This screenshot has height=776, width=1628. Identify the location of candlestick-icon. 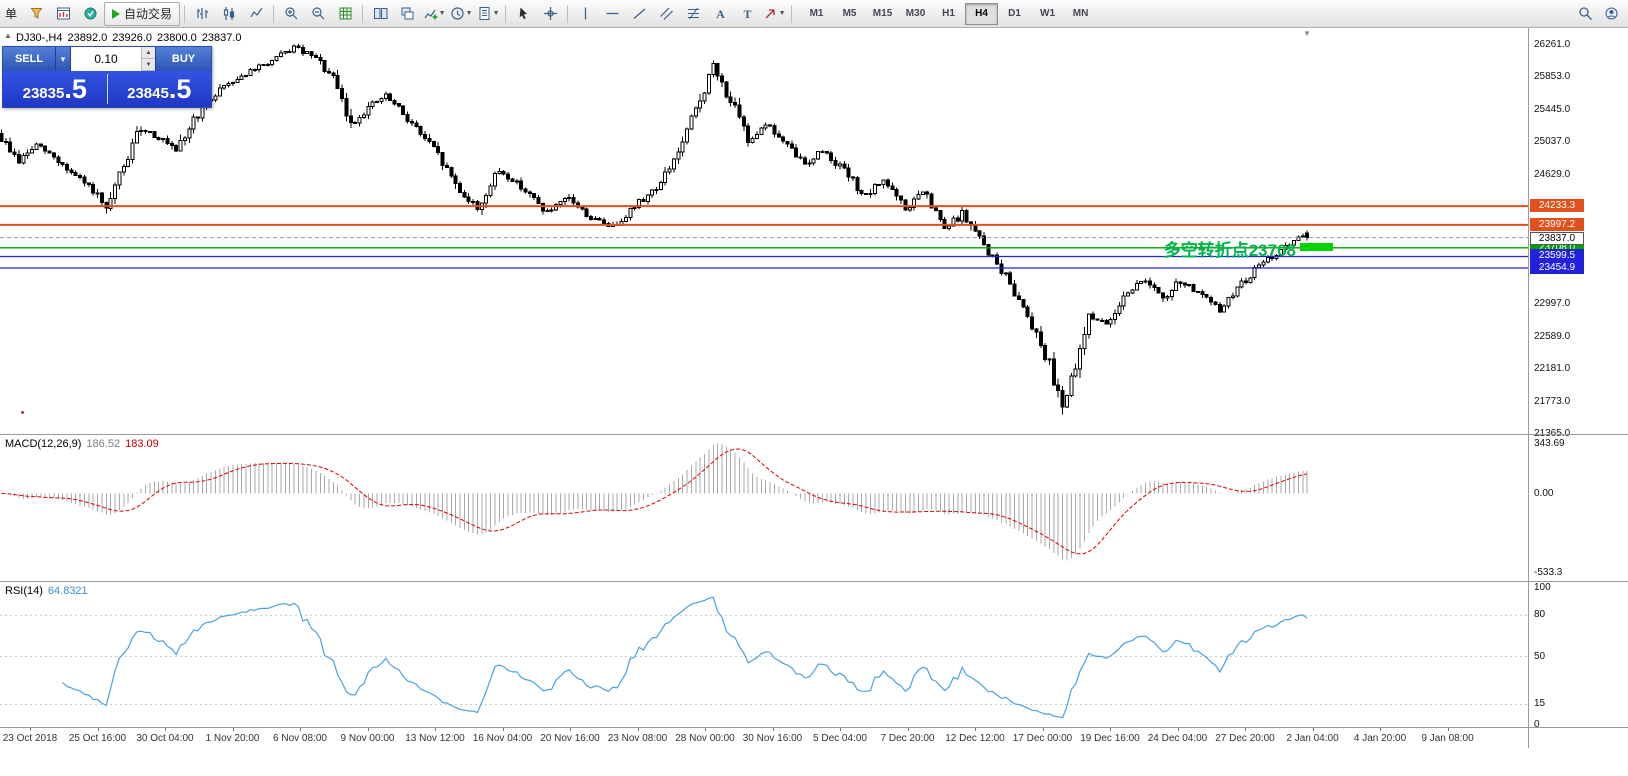
(229, 14).